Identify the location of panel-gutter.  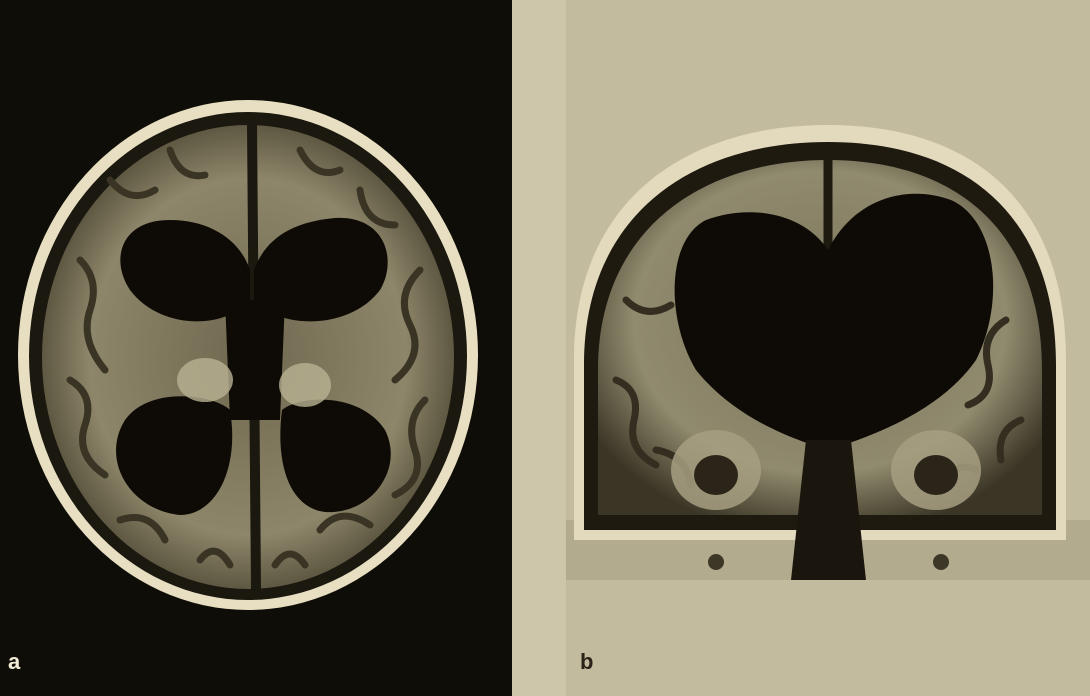
(539, 348).